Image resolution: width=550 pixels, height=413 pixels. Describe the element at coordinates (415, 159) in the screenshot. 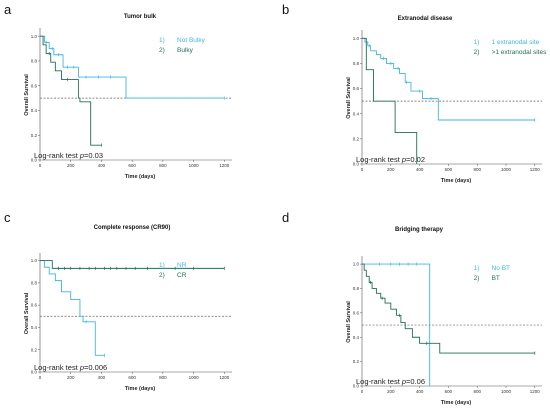

I see `logrank-value: =0.02` at that location.